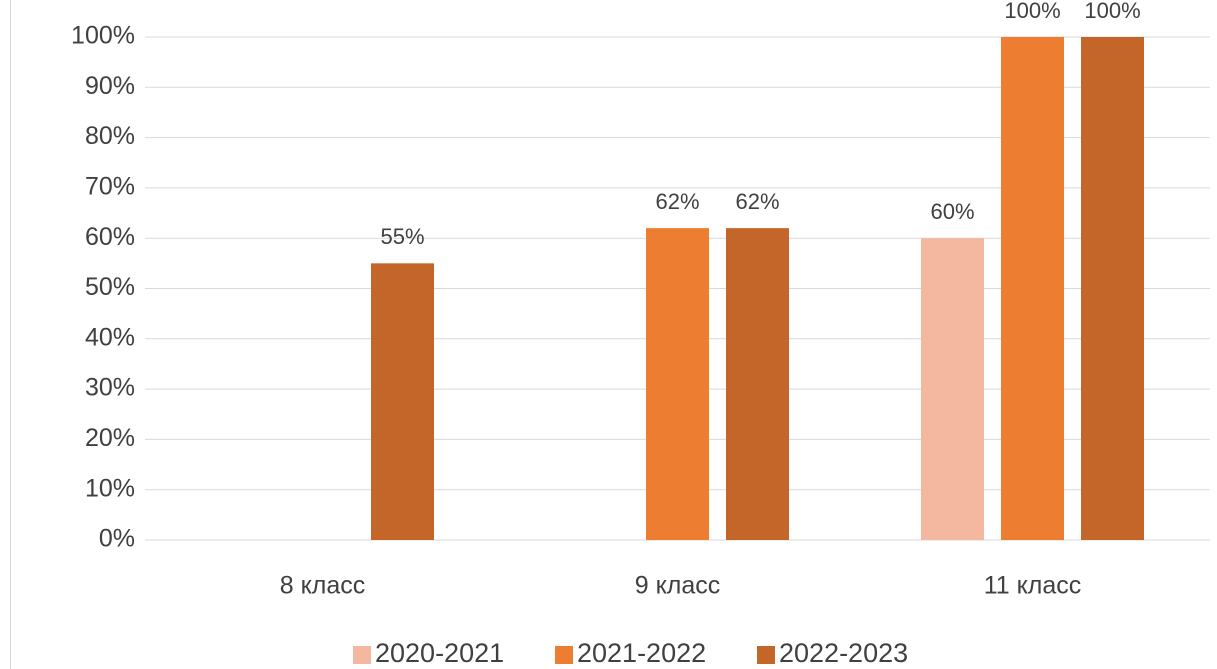 This screenshot has height=669, width=1217. What do you see at coordinates (439, 653) in the screenshot?
I see `legend-label: 2020-2021` at bounding box center [439, 653].